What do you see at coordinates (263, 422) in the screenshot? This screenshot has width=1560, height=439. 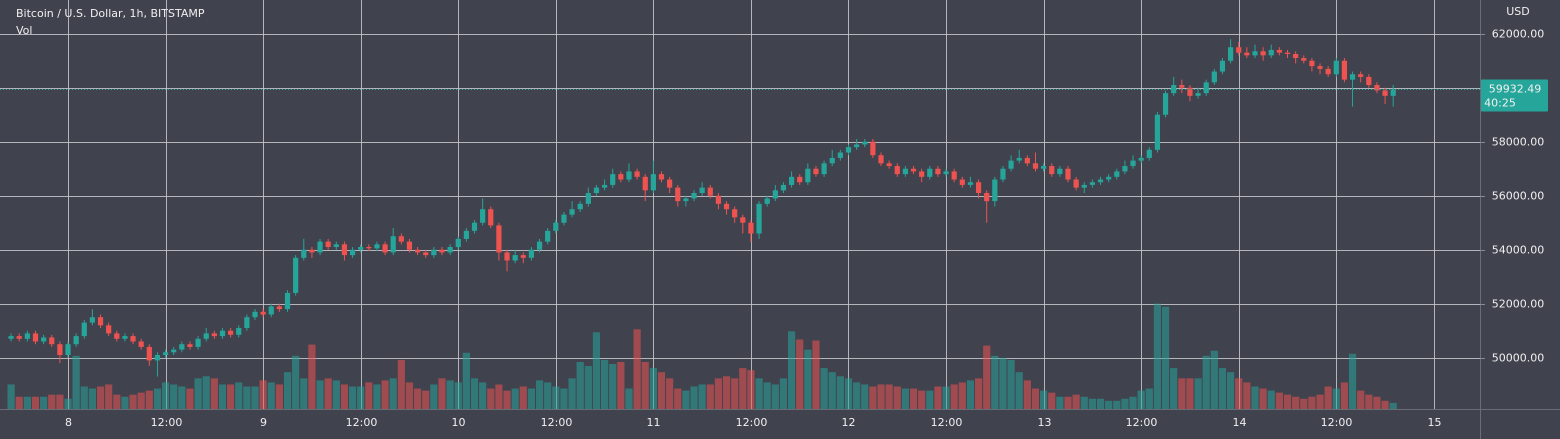 I see `x-tick-label: 9` at bounding box center [263, 422].